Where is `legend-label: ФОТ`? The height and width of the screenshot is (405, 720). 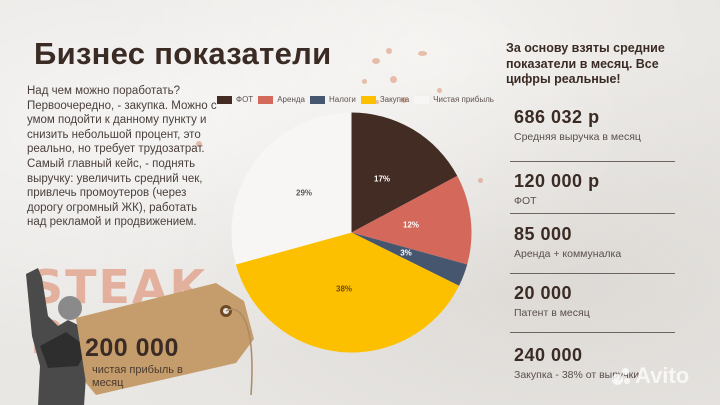 legend-label: ФОТ is located at coordinates (245, 99).